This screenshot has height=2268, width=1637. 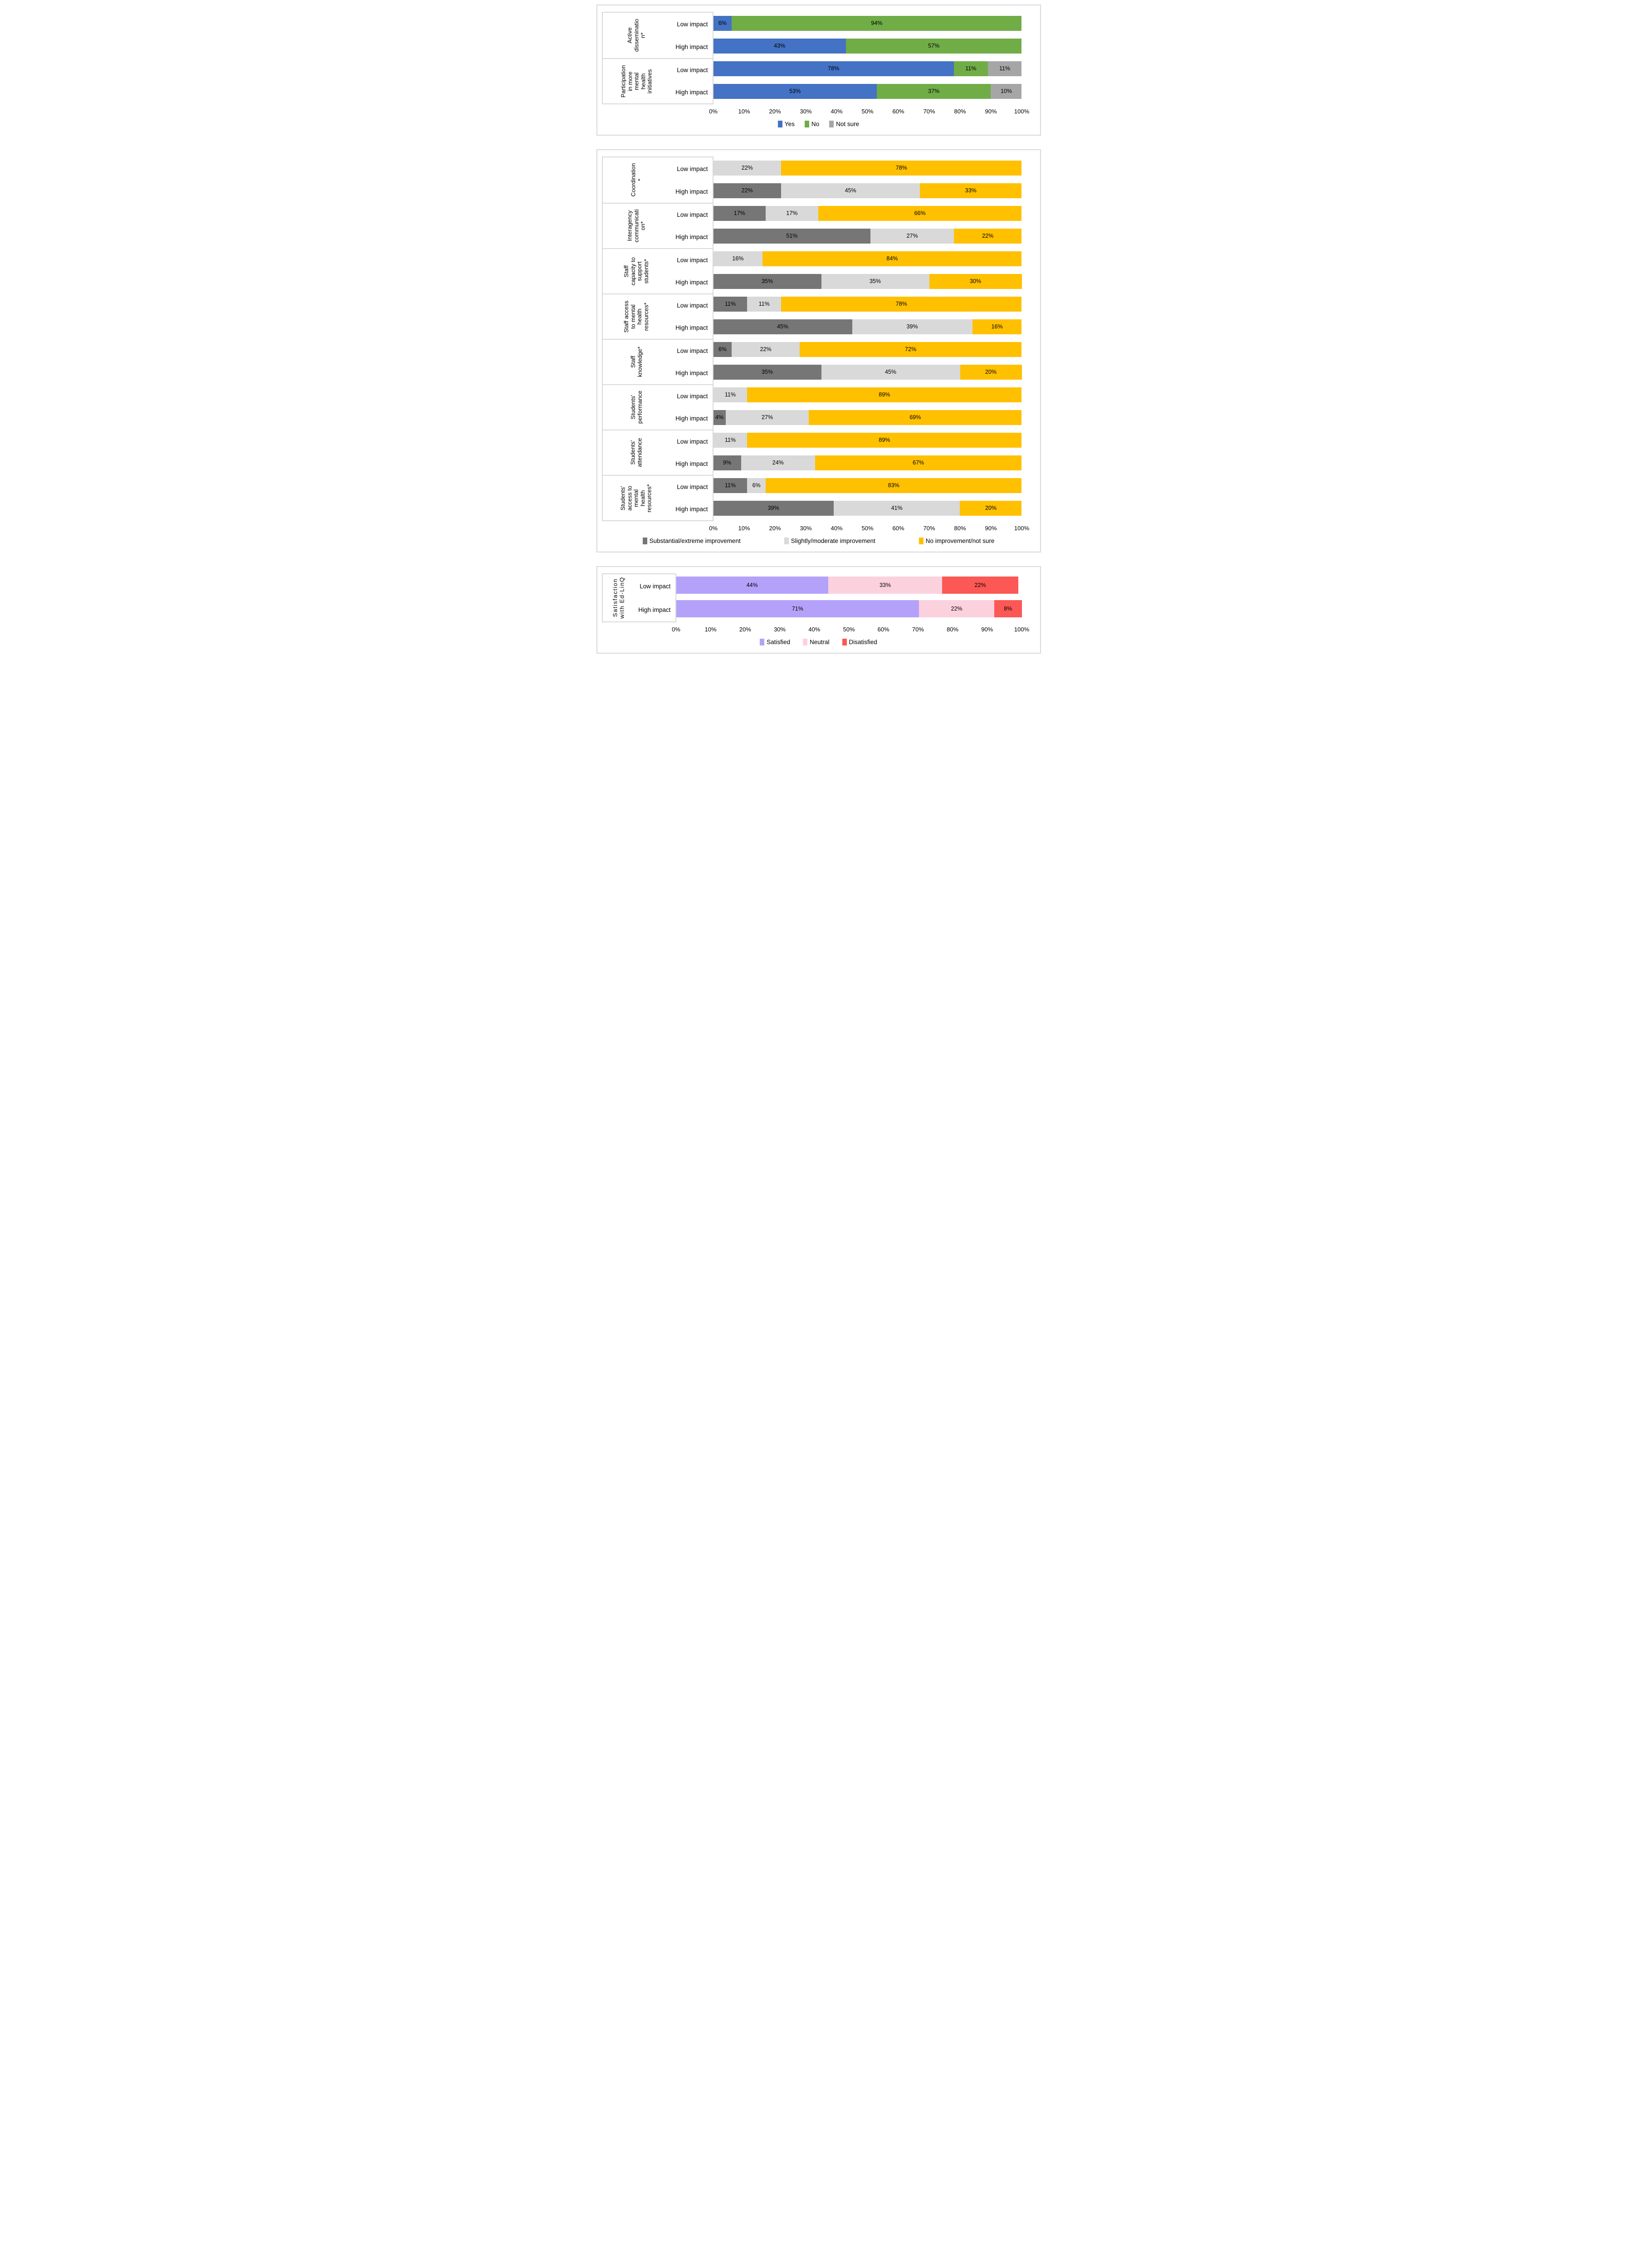 What do you see at coordinates (956, 541) in the screenshot?
I see `legend-item: No improvement/not sure` at bounding box center [956, 541].